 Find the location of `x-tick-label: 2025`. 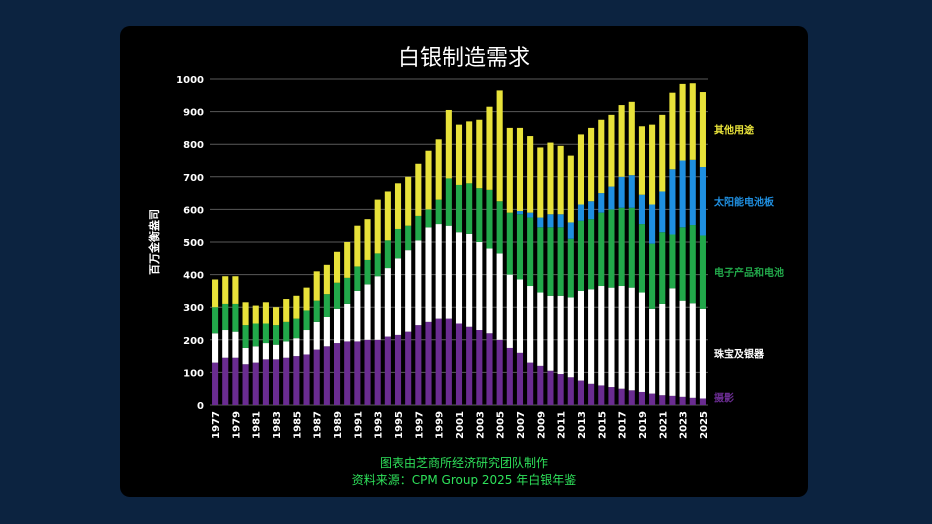

x-tick-label: 2025 is located at coordinates (704, 425).